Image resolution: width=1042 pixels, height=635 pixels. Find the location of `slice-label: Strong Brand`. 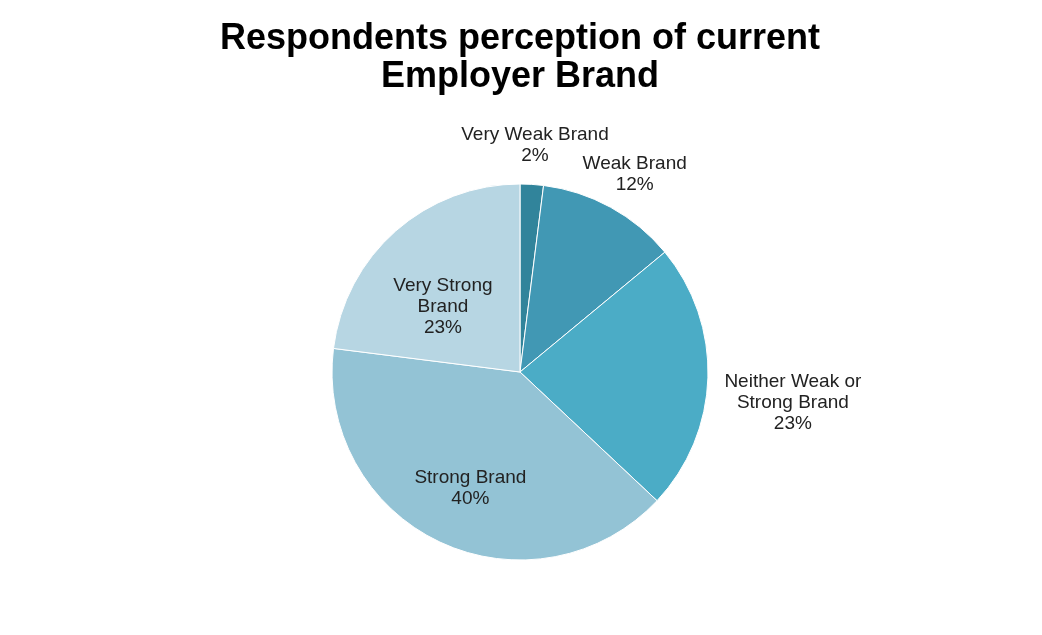

slice-label: Strong Brand is located at coordinates (470, 477).